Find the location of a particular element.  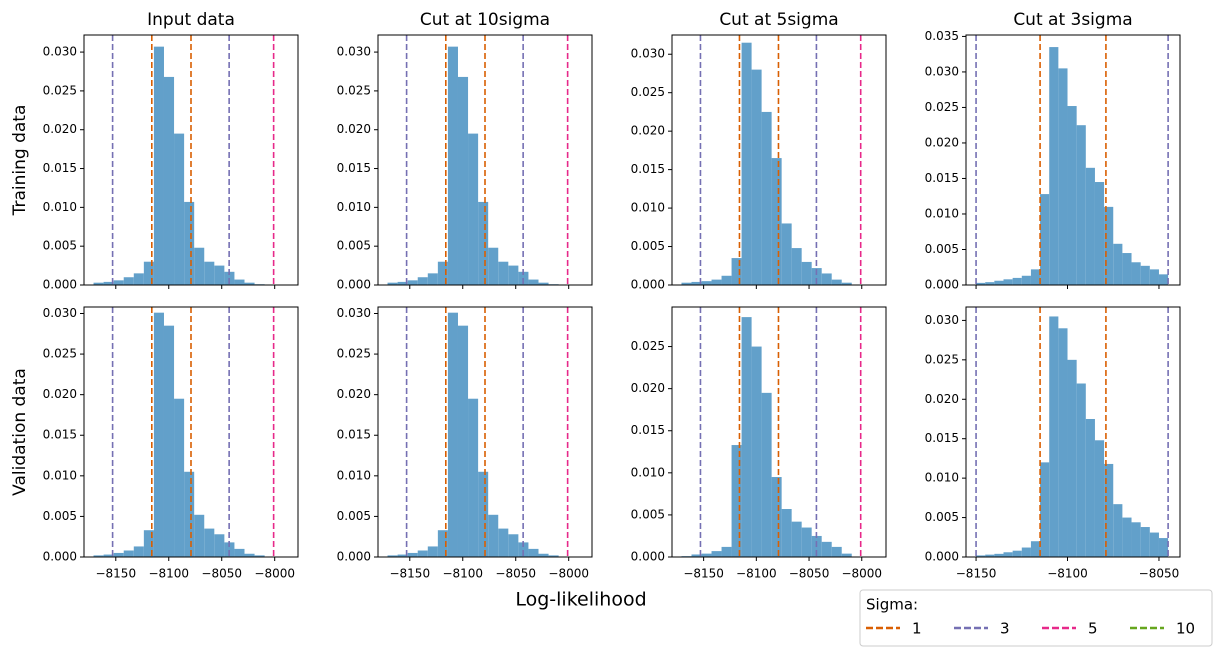

chart-title: Cut at 10sigma is located at coordinates (485, 20).